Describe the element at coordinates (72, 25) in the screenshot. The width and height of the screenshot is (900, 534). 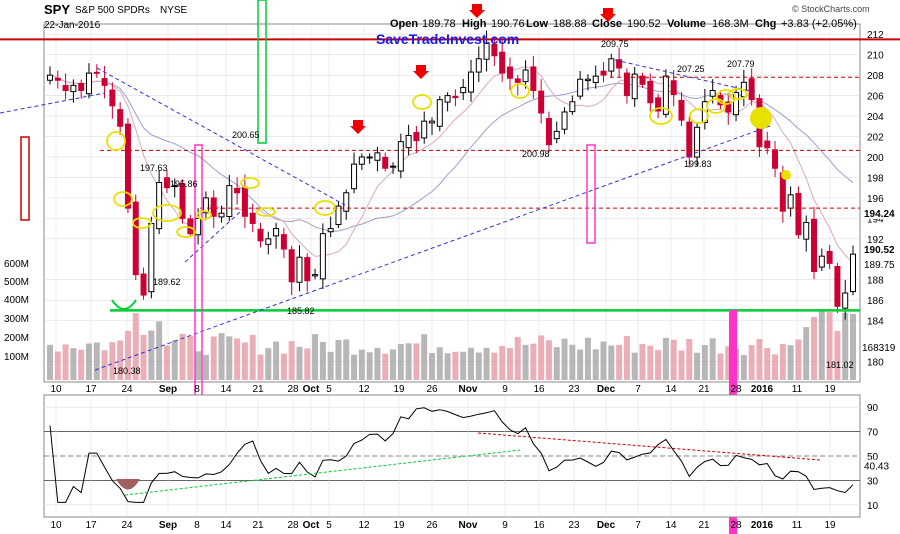
I see `date-label: 22-Jan-2016` at that location.